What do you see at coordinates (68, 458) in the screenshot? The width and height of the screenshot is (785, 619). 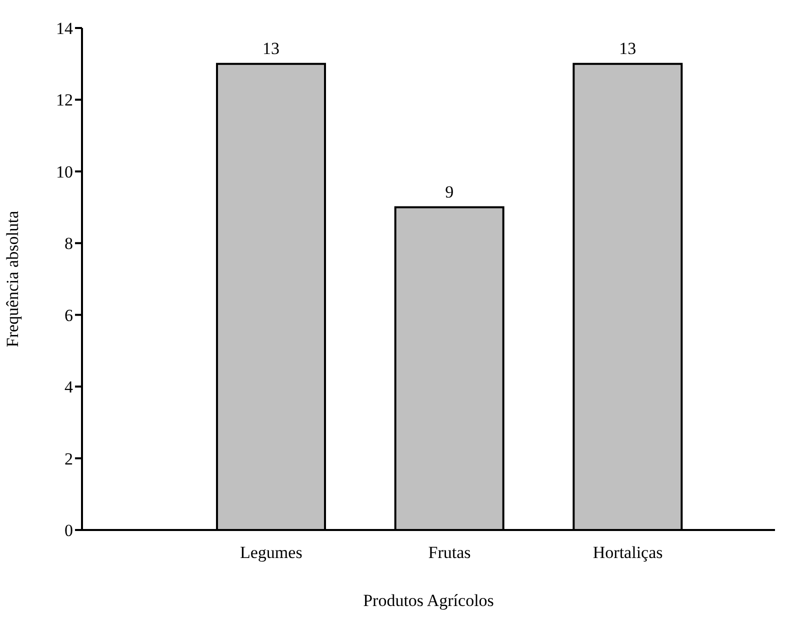 I see `y-tick-label: 2` at bounding box center [68, 458].